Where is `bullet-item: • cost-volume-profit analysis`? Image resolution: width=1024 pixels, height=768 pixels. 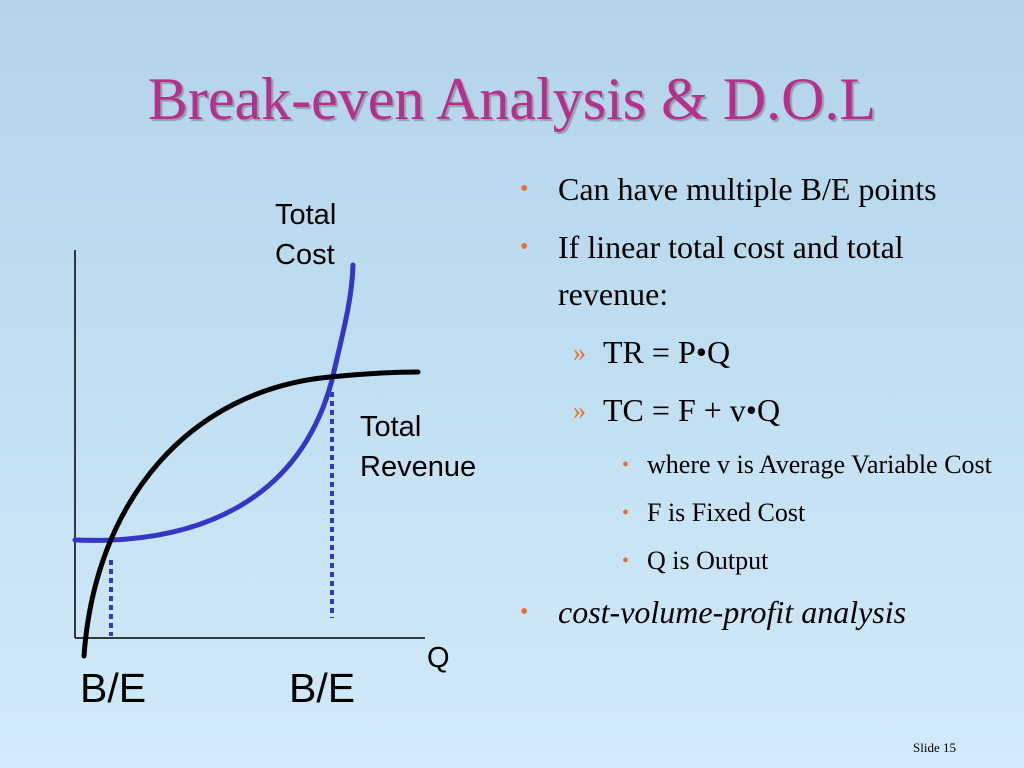
bullet-item: • cost-volume-profit analysis is located at coordinates (766, 612).